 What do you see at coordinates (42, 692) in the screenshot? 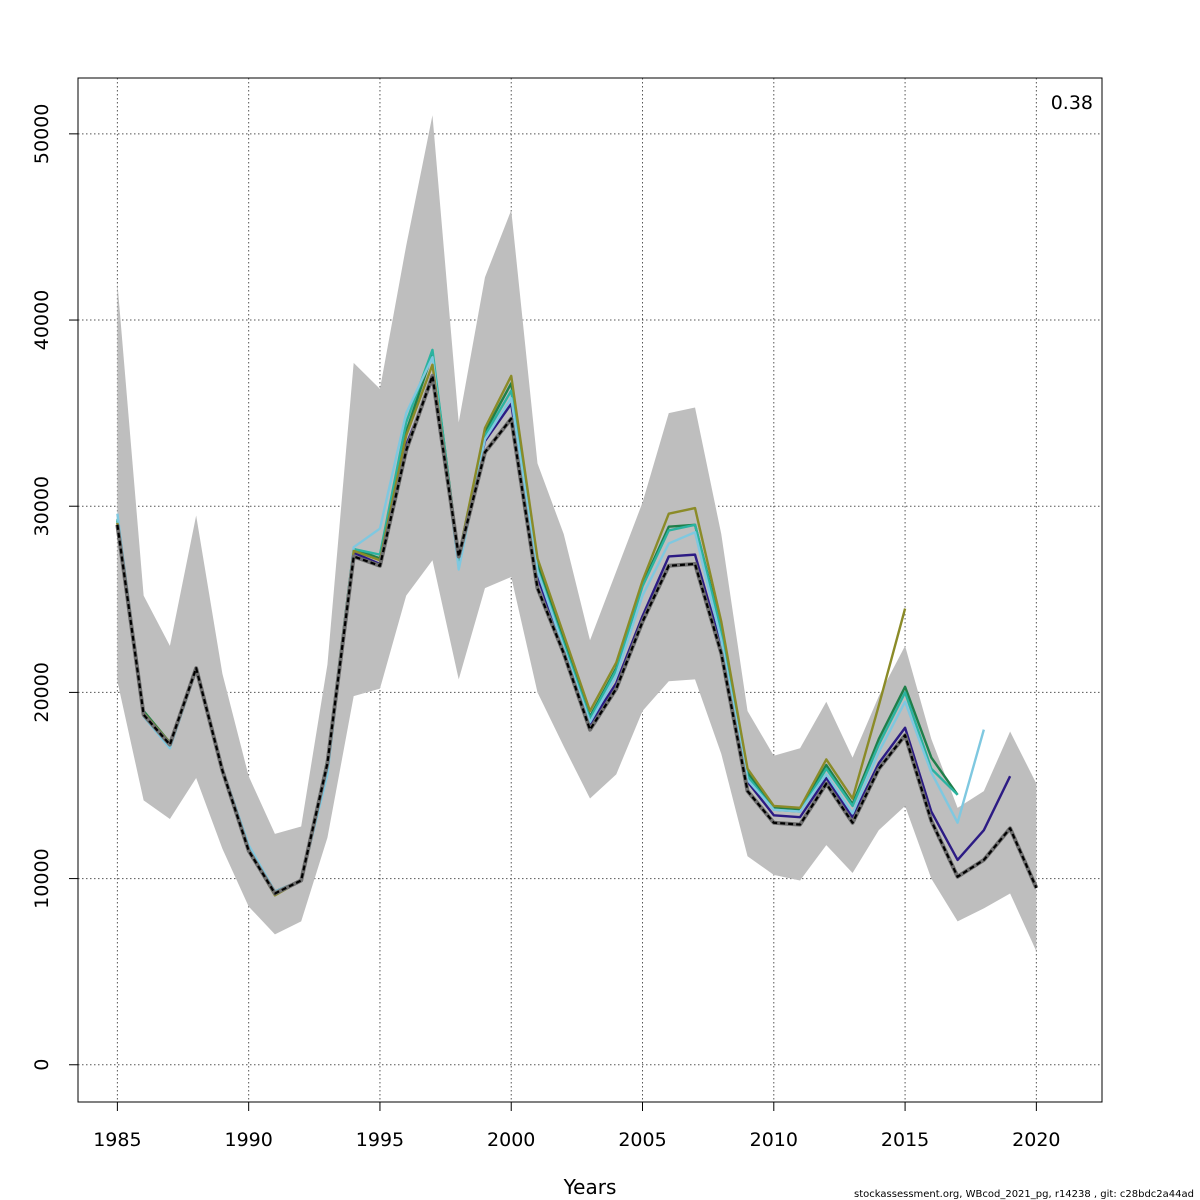
I see `y-tick-label: 20000` at bounding box center [42, 692].